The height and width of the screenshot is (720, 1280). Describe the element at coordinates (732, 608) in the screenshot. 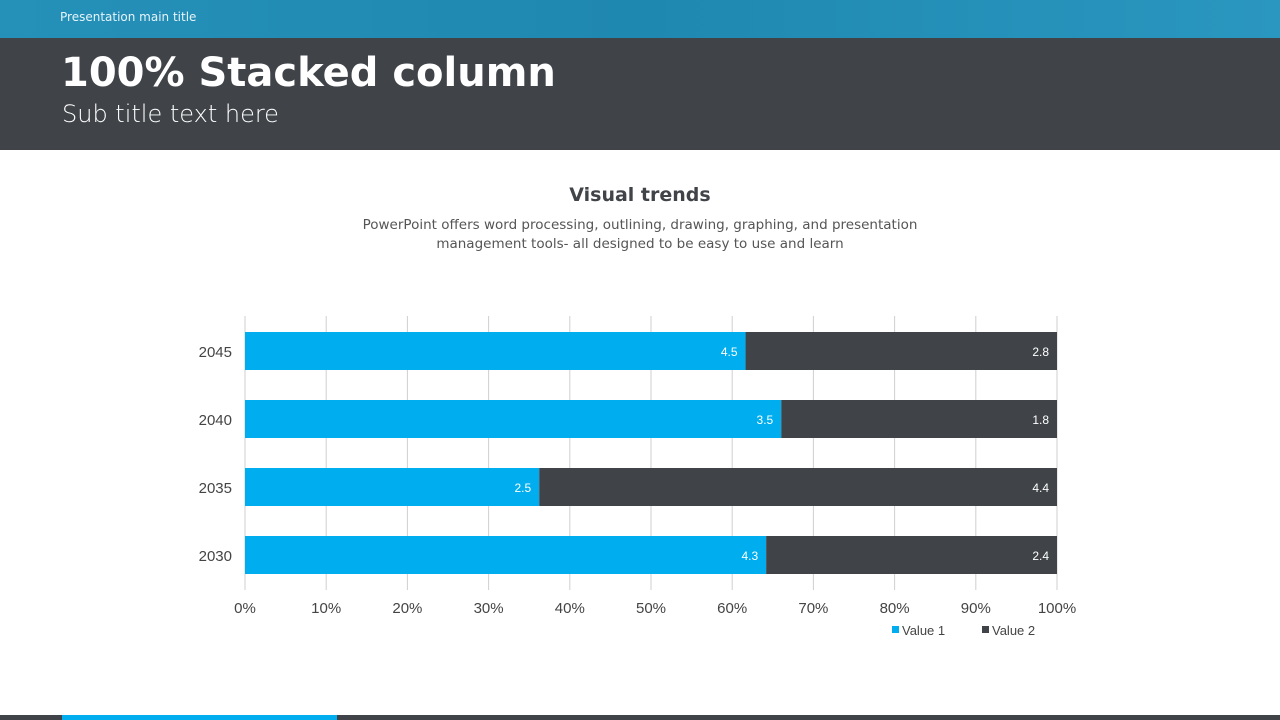

I see `x-tick-label: 60%` at that location.